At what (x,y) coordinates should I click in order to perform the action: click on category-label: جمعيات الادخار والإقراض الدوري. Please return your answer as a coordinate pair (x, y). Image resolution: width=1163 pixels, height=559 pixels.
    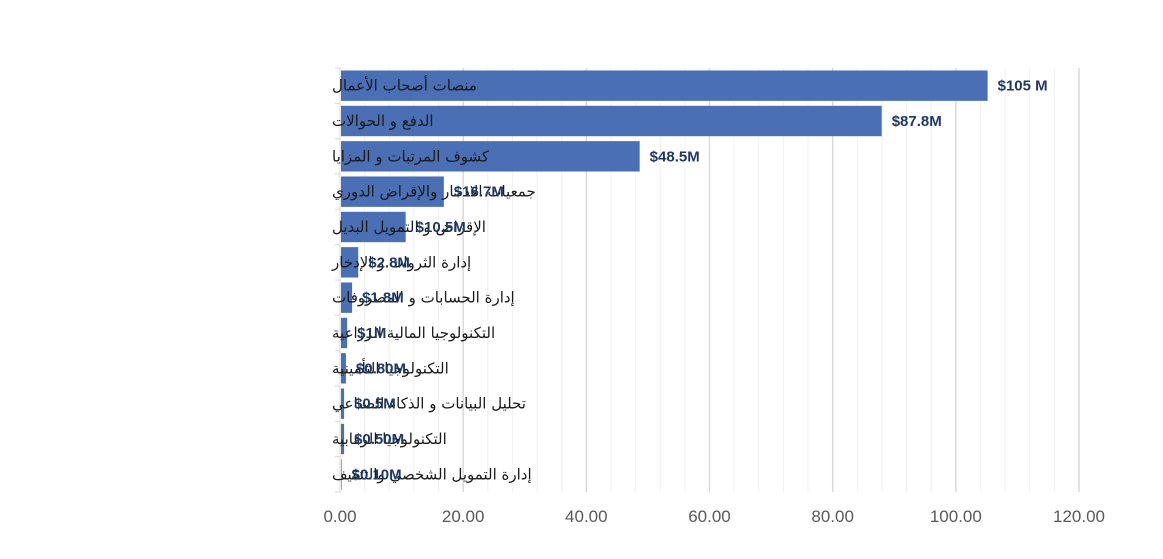
    Looking at the image, I should click on (434, 192).